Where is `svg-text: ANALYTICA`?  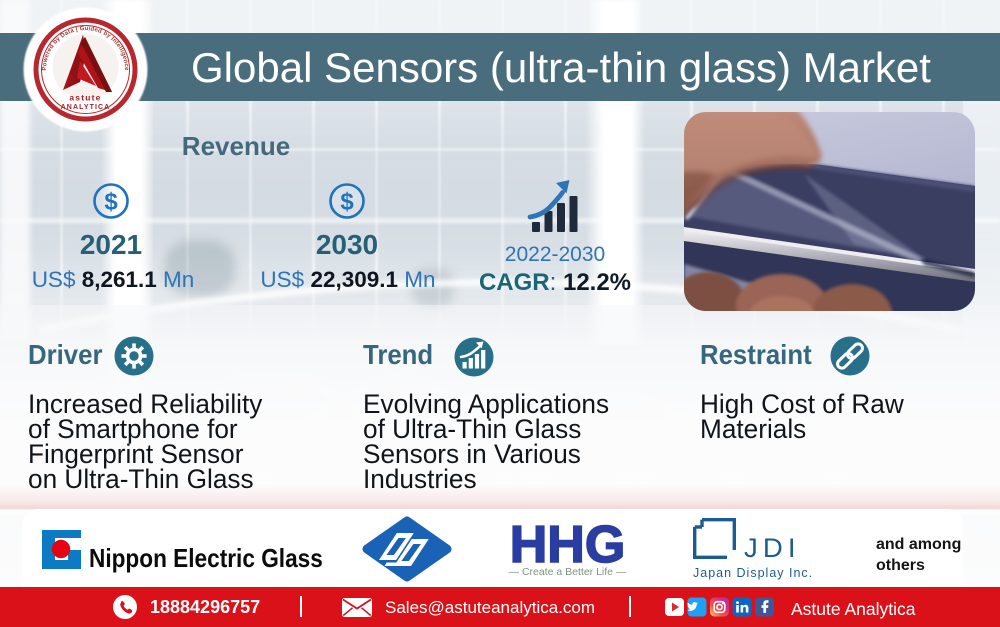 svg-text: ANALYTICA is located at coordinates (86, 107).